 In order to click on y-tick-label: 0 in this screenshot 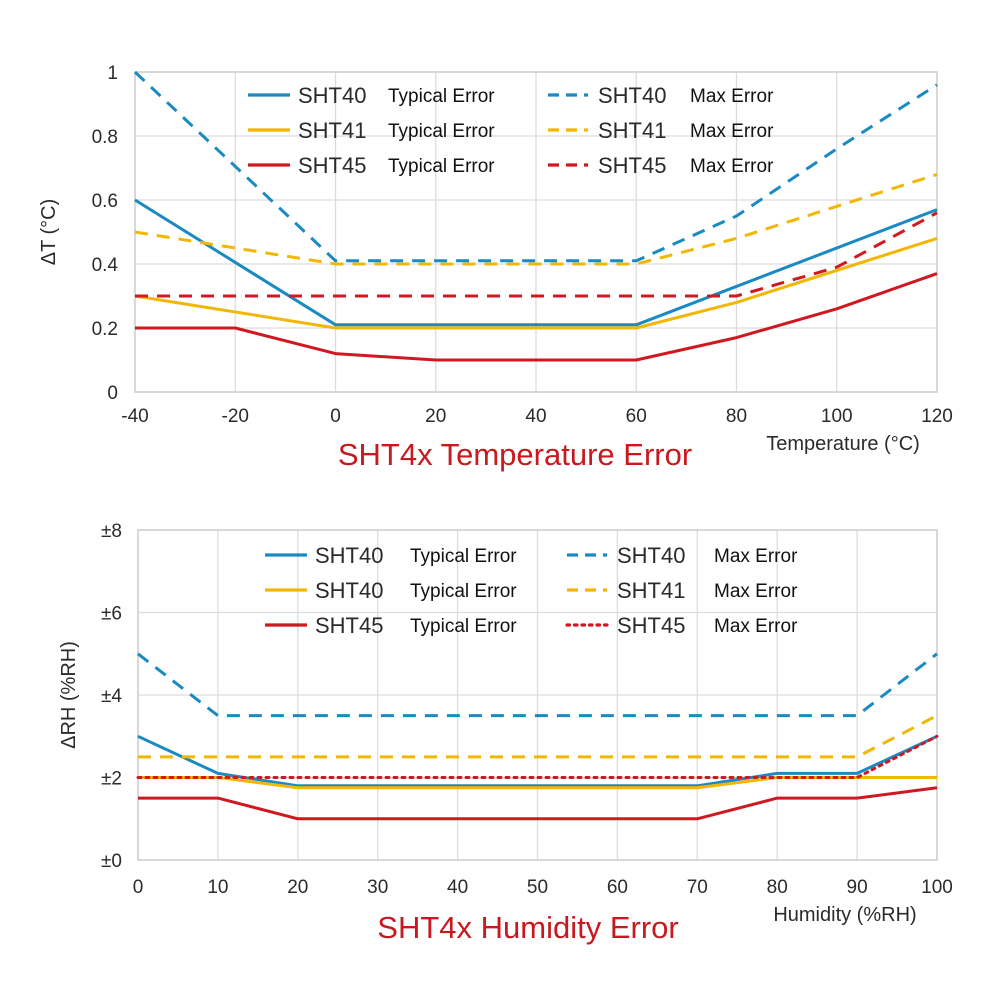, I will do `click(112, 393)`.